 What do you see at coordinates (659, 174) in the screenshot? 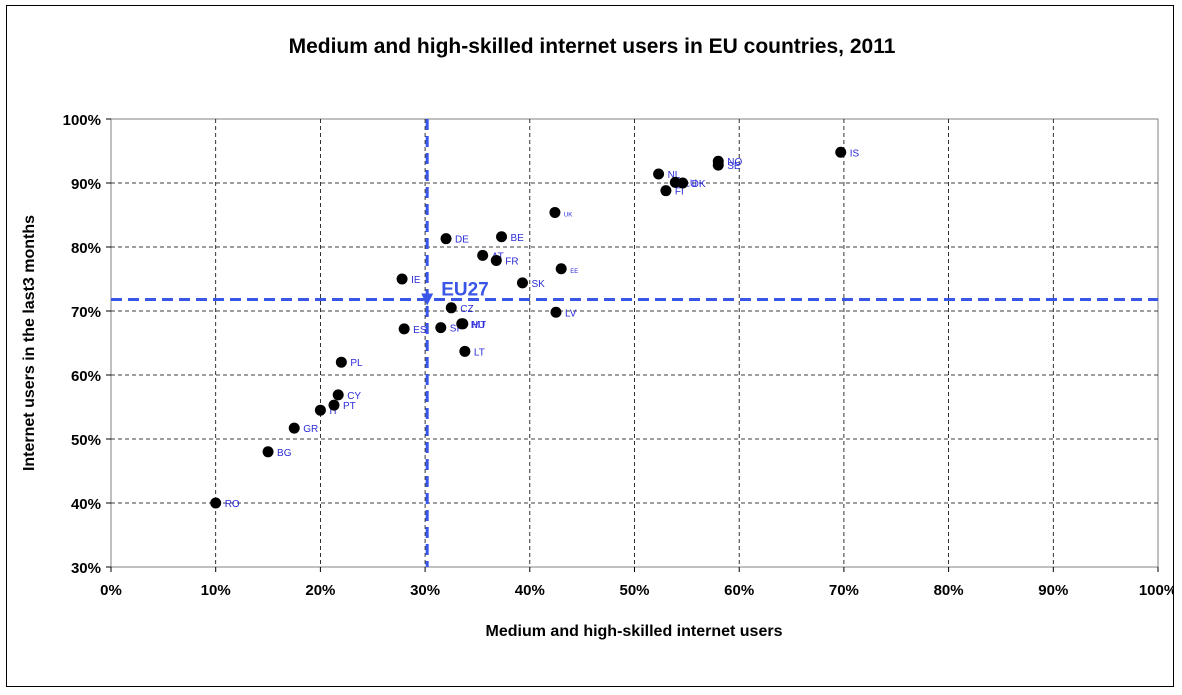
I see `point-nl` at bounding box center [659, 174].